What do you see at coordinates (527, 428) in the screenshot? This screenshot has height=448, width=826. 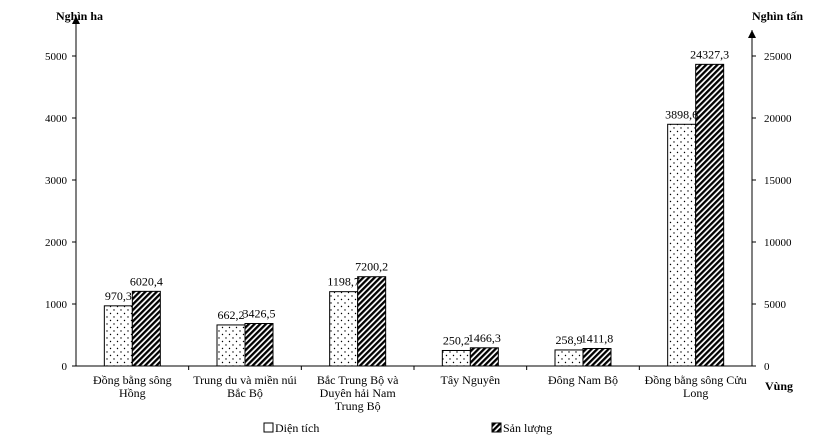 I see `legend-label-san-luong: Sản lượng` at bounding box center [527, 428].